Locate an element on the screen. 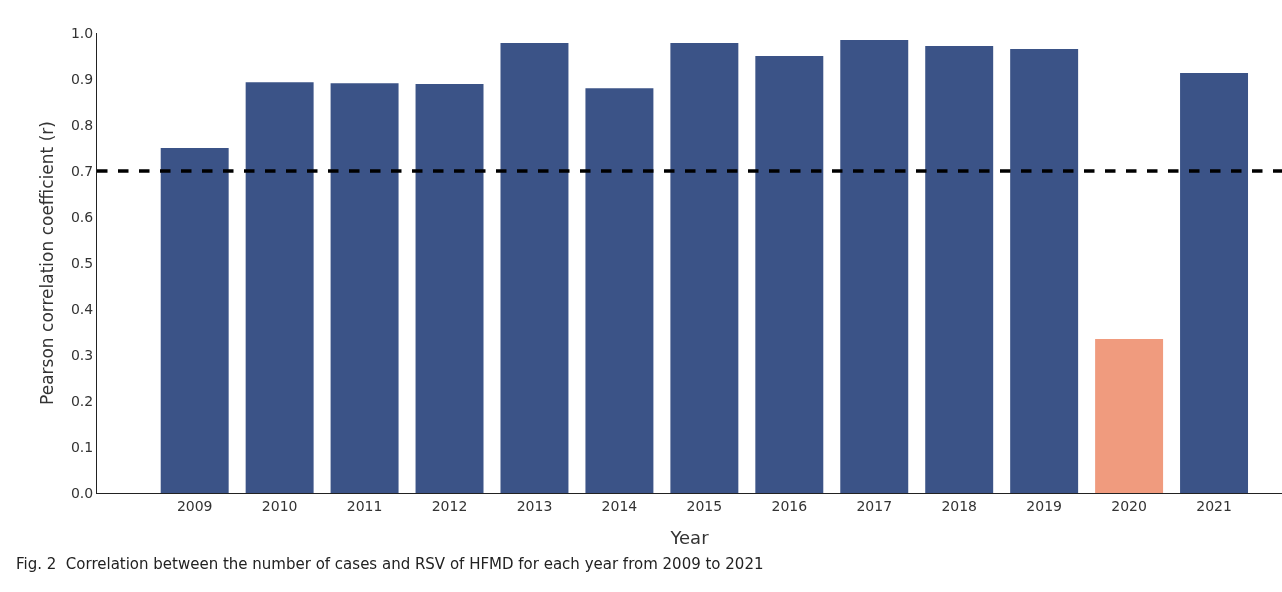 The image size is (1282, 592). x-tick-label: 2015 is located at coordinates (704, 505).